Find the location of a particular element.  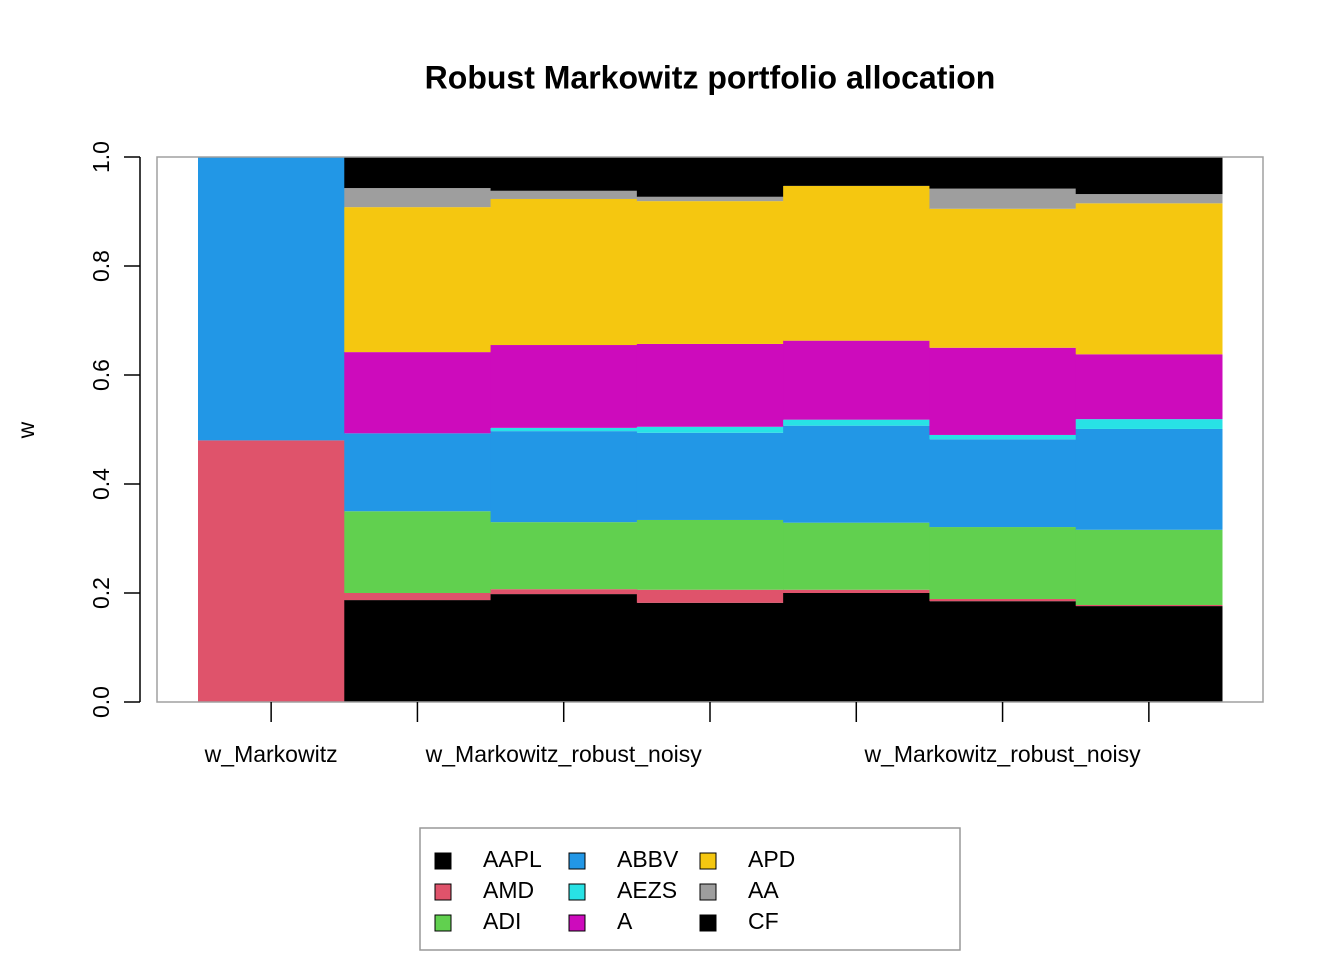

x-tick-label: w_Markowitz is located at coordinates (271, 754).